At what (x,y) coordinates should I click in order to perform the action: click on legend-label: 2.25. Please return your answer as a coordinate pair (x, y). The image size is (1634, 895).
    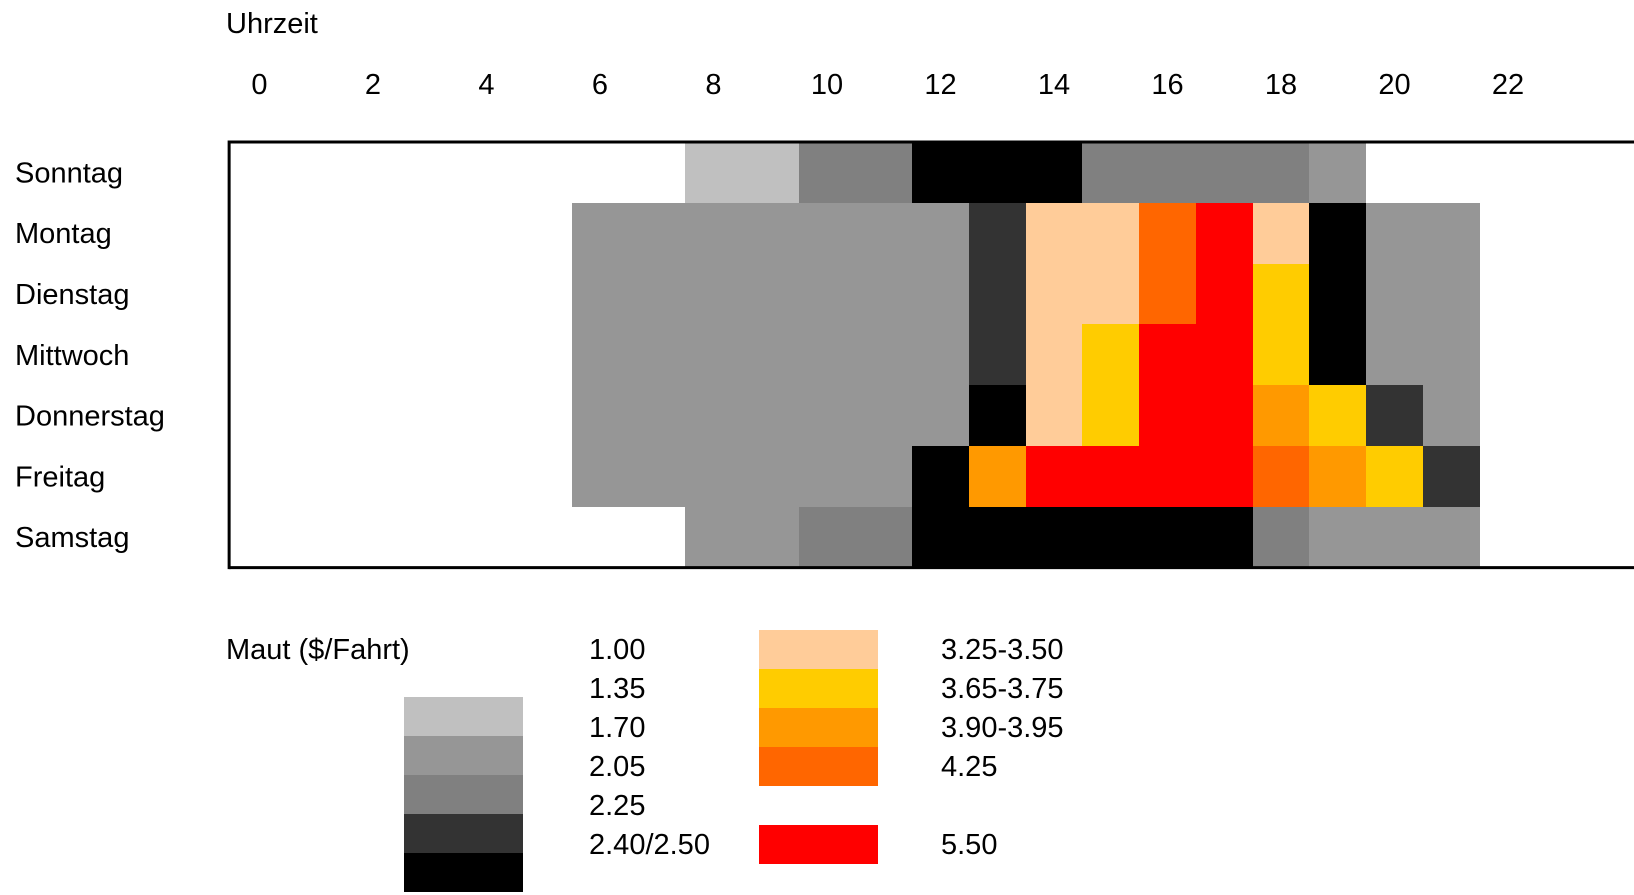
    Looking at the image, I should click on (617, 806).